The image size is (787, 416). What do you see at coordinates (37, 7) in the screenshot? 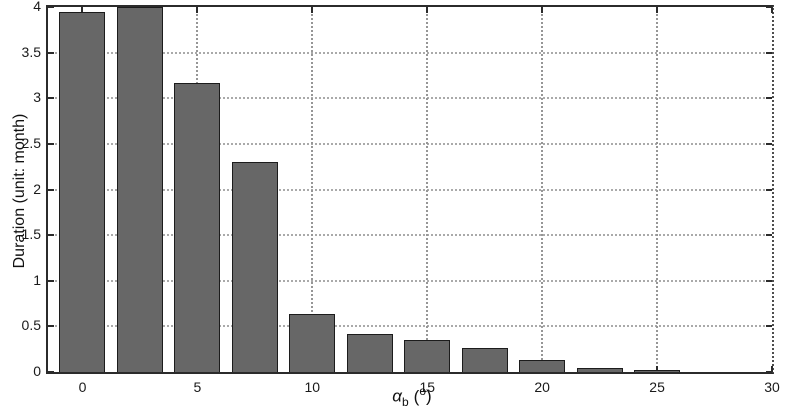
I see `y-tick-label: 4` at bounding box center [37, 7].